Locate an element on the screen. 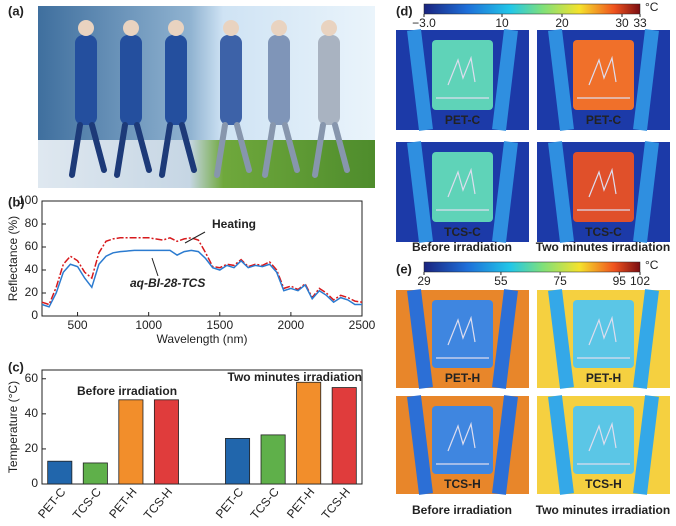 The width and height of the screenshot is (676, 526). x-tick-label: 1500 is located at coordinates (219, 325).